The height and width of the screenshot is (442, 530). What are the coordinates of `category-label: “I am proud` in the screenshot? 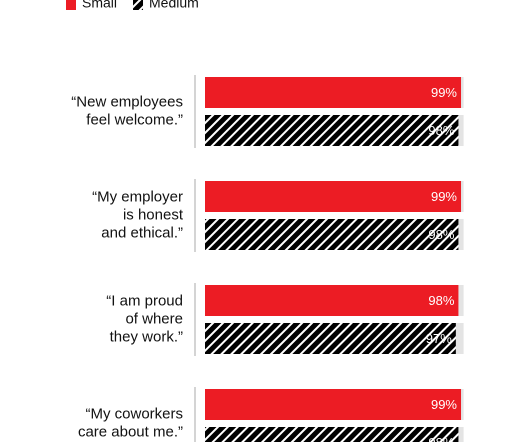 It's located at (144, 300).